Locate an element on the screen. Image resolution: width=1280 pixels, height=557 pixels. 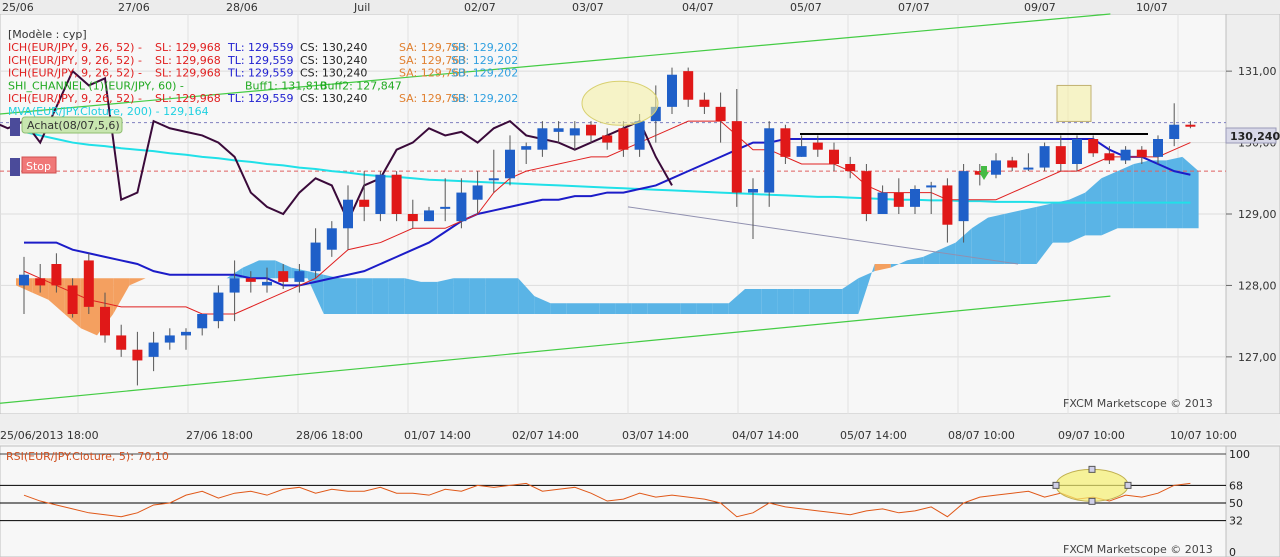
stop-order-label: Stop is located at coordinates (38, 166).